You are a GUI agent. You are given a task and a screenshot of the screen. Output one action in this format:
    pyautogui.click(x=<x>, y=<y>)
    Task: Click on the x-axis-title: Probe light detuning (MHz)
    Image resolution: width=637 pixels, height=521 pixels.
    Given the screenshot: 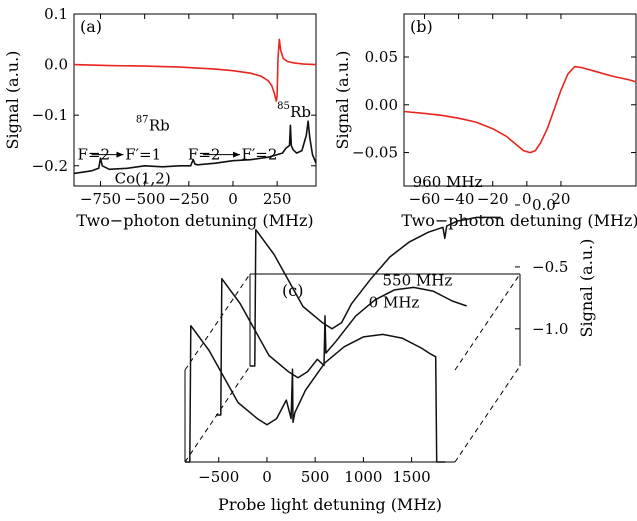 What is the action you would take?
    pyautogui.click(x=330, y=504)
    